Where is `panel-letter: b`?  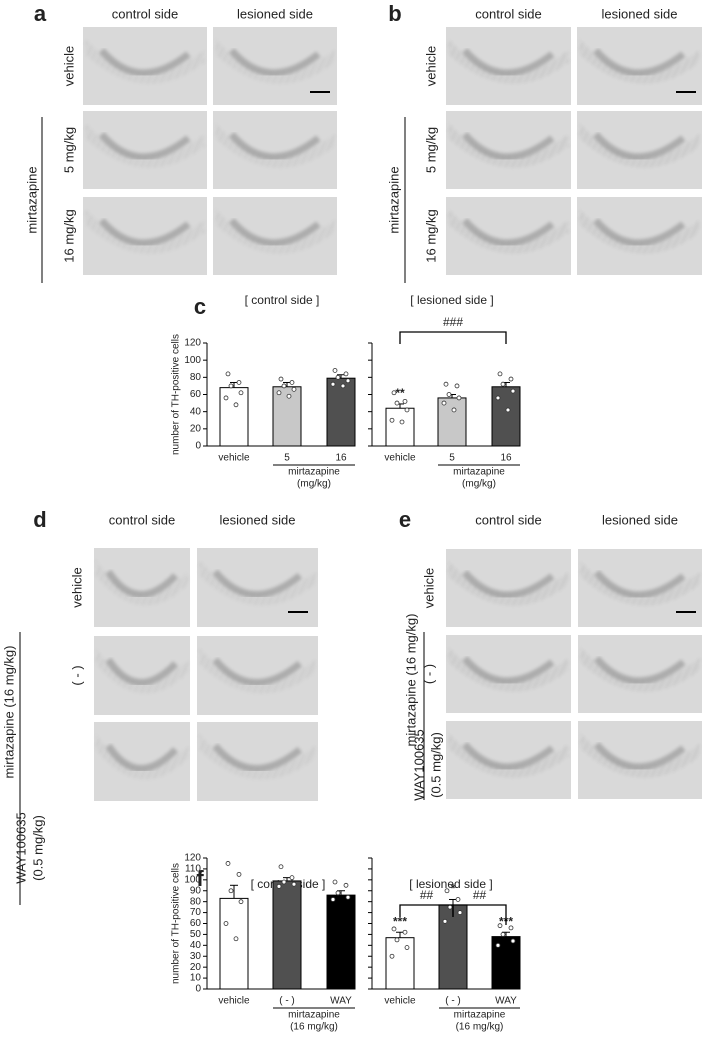 panel-letter: b is located at coordinates (394, 13).